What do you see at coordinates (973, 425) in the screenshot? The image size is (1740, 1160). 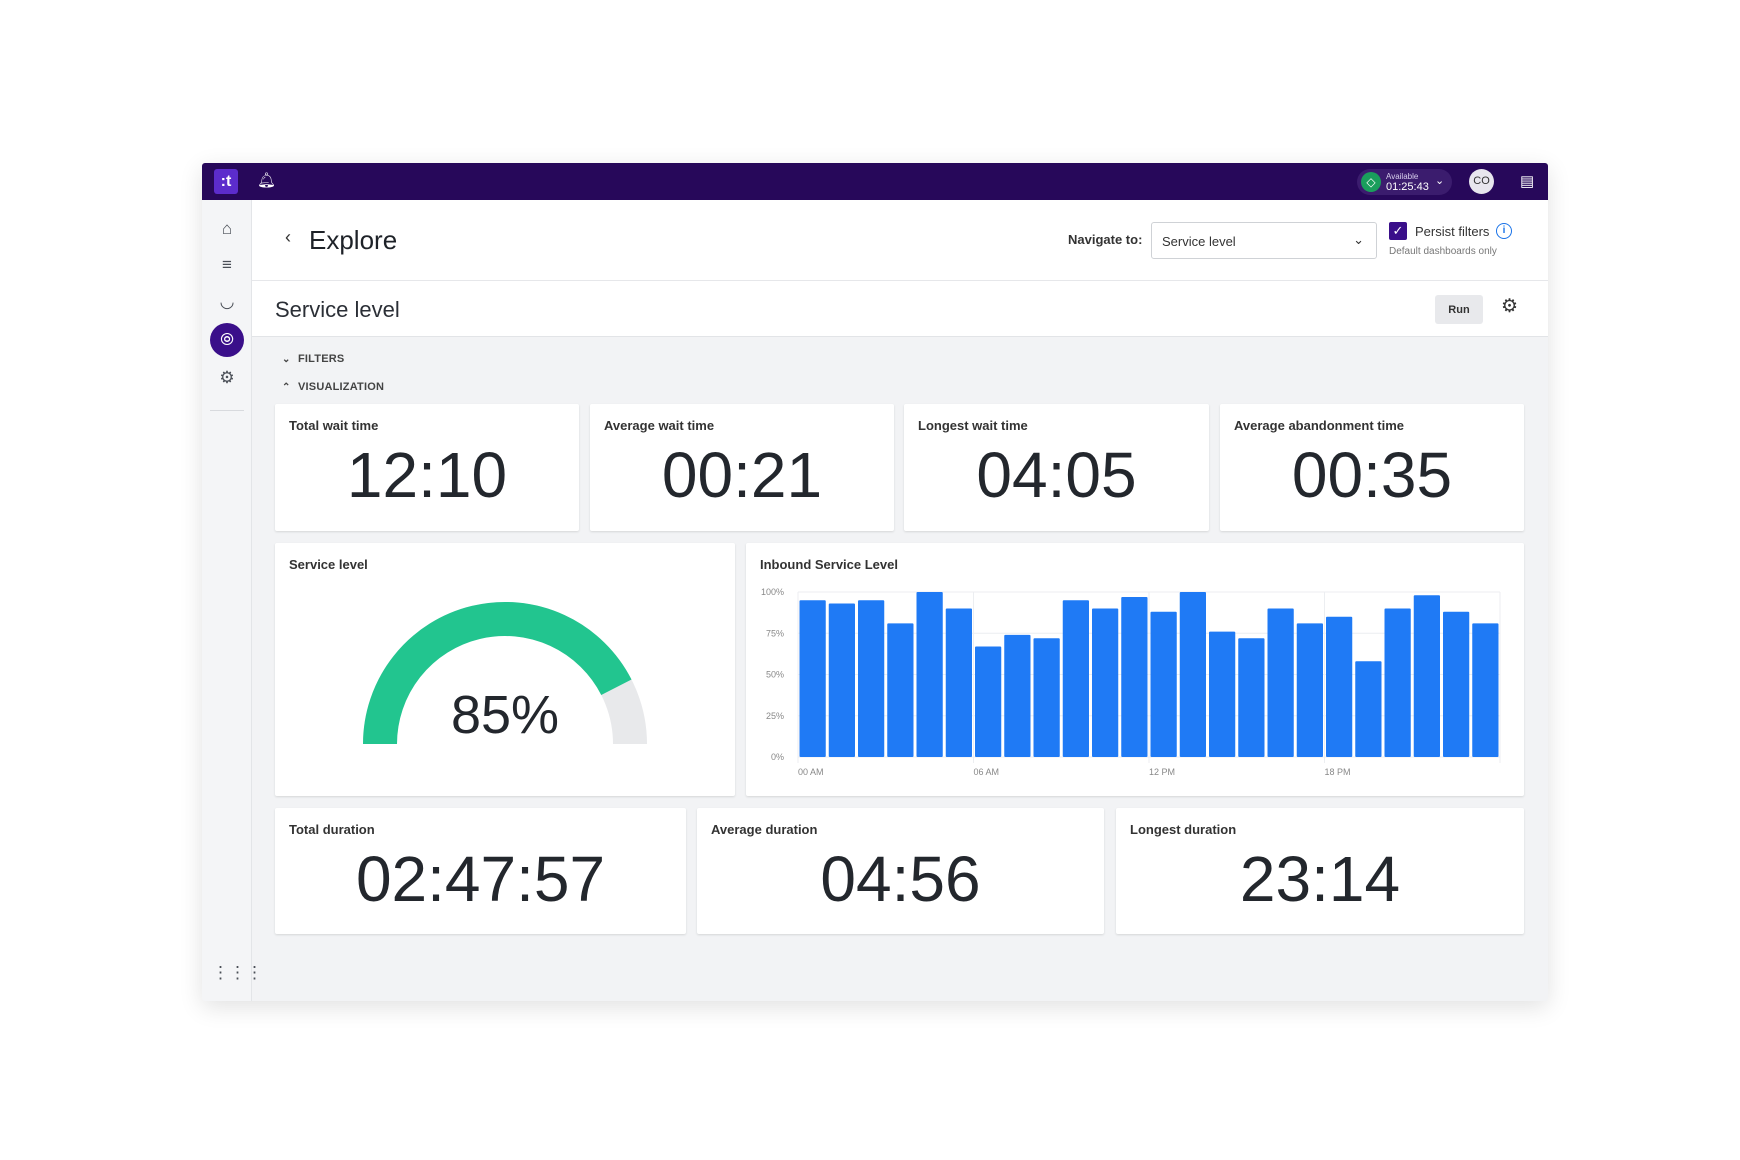 I see `kpi-label: Longest wait time` at bounding box center [973, 425].